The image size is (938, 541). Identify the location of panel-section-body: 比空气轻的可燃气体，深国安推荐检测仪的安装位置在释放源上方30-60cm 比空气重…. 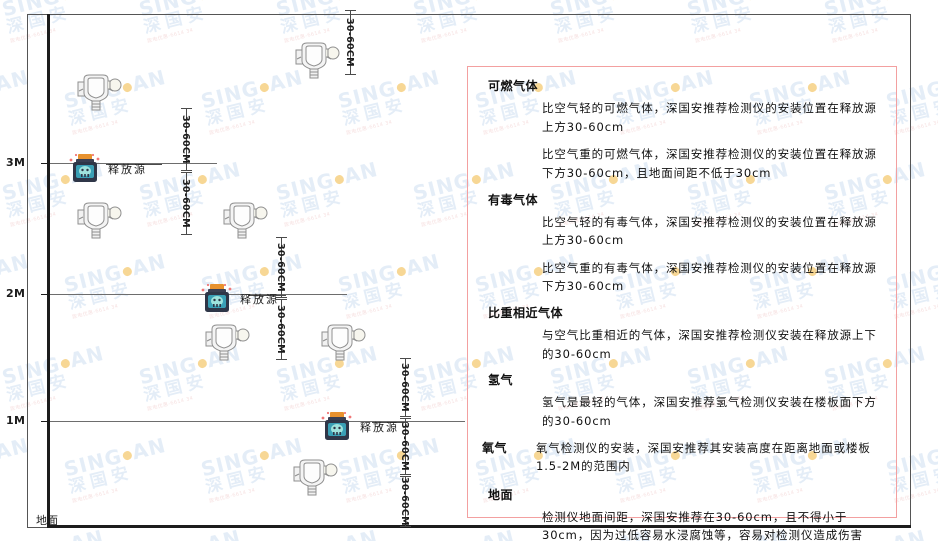
(682, 141).